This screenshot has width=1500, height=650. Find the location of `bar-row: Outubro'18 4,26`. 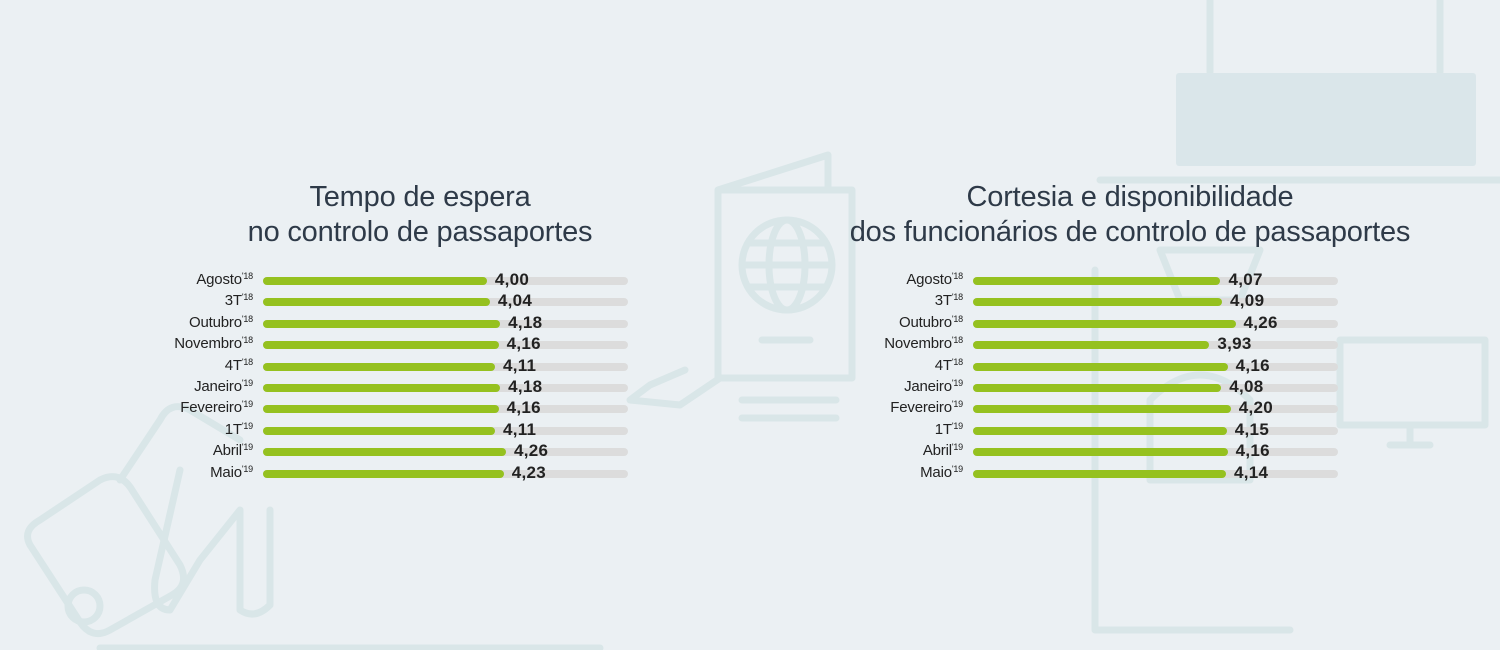

bar-row: Outubro'18 4,26 is located at coordinates (1130, 323).